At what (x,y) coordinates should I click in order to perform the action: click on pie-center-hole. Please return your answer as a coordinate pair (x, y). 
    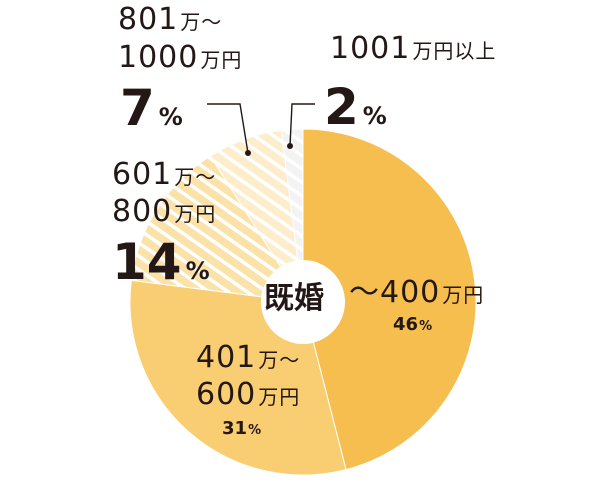
    Looking at the image, I should click on (303, 302).